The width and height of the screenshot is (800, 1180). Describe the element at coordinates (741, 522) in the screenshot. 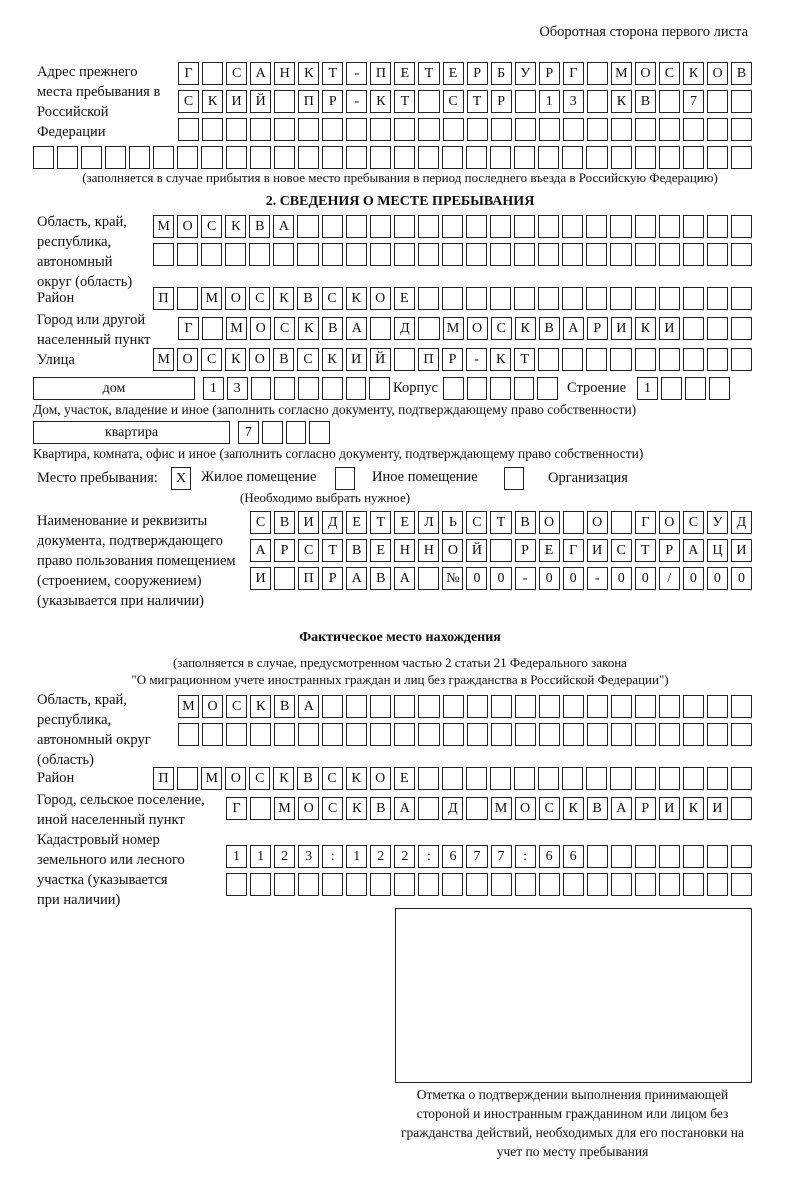

I see `char-cell: Д` at that location.